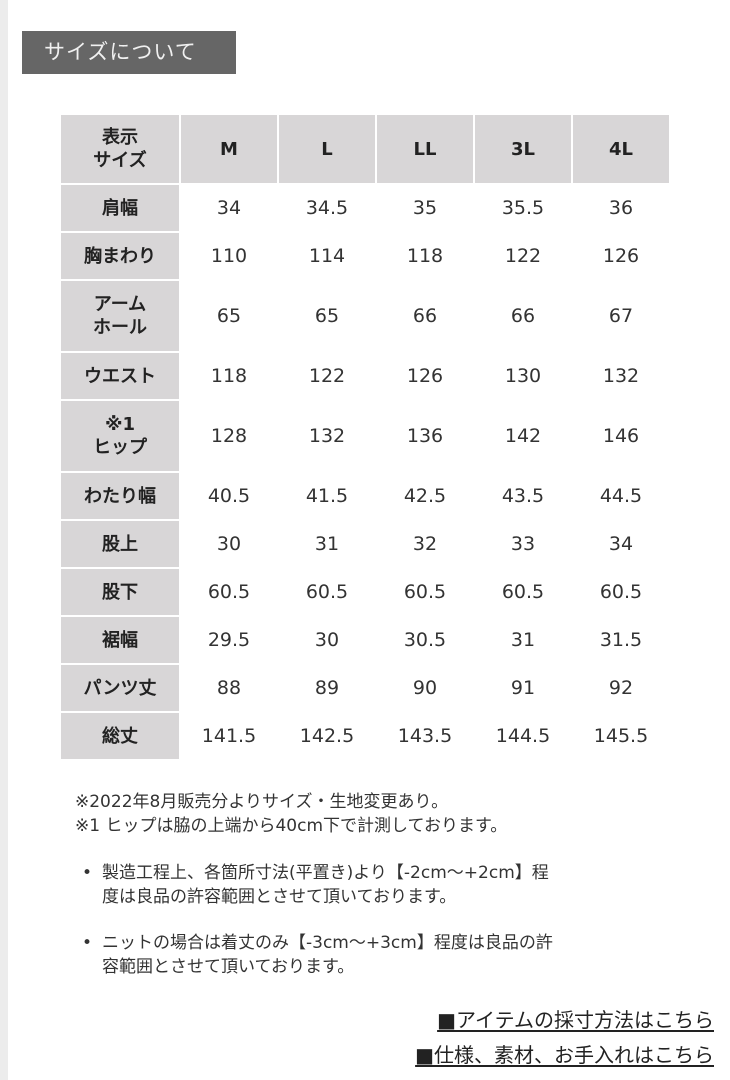  I want to click on table-cell: 130, so click(523, 376).